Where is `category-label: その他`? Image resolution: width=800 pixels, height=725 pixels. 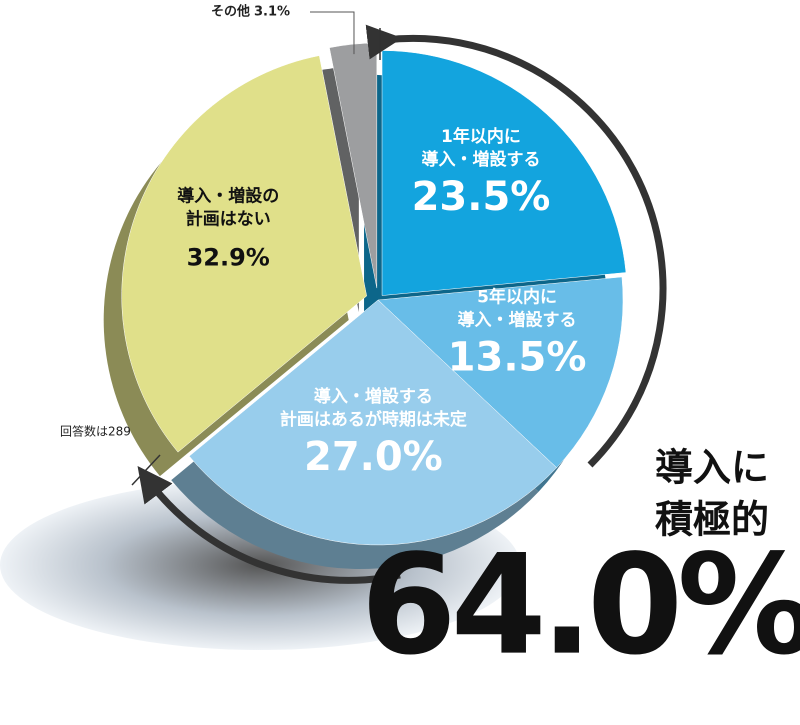 category-label: その他 is located at coordinates (230, 12).